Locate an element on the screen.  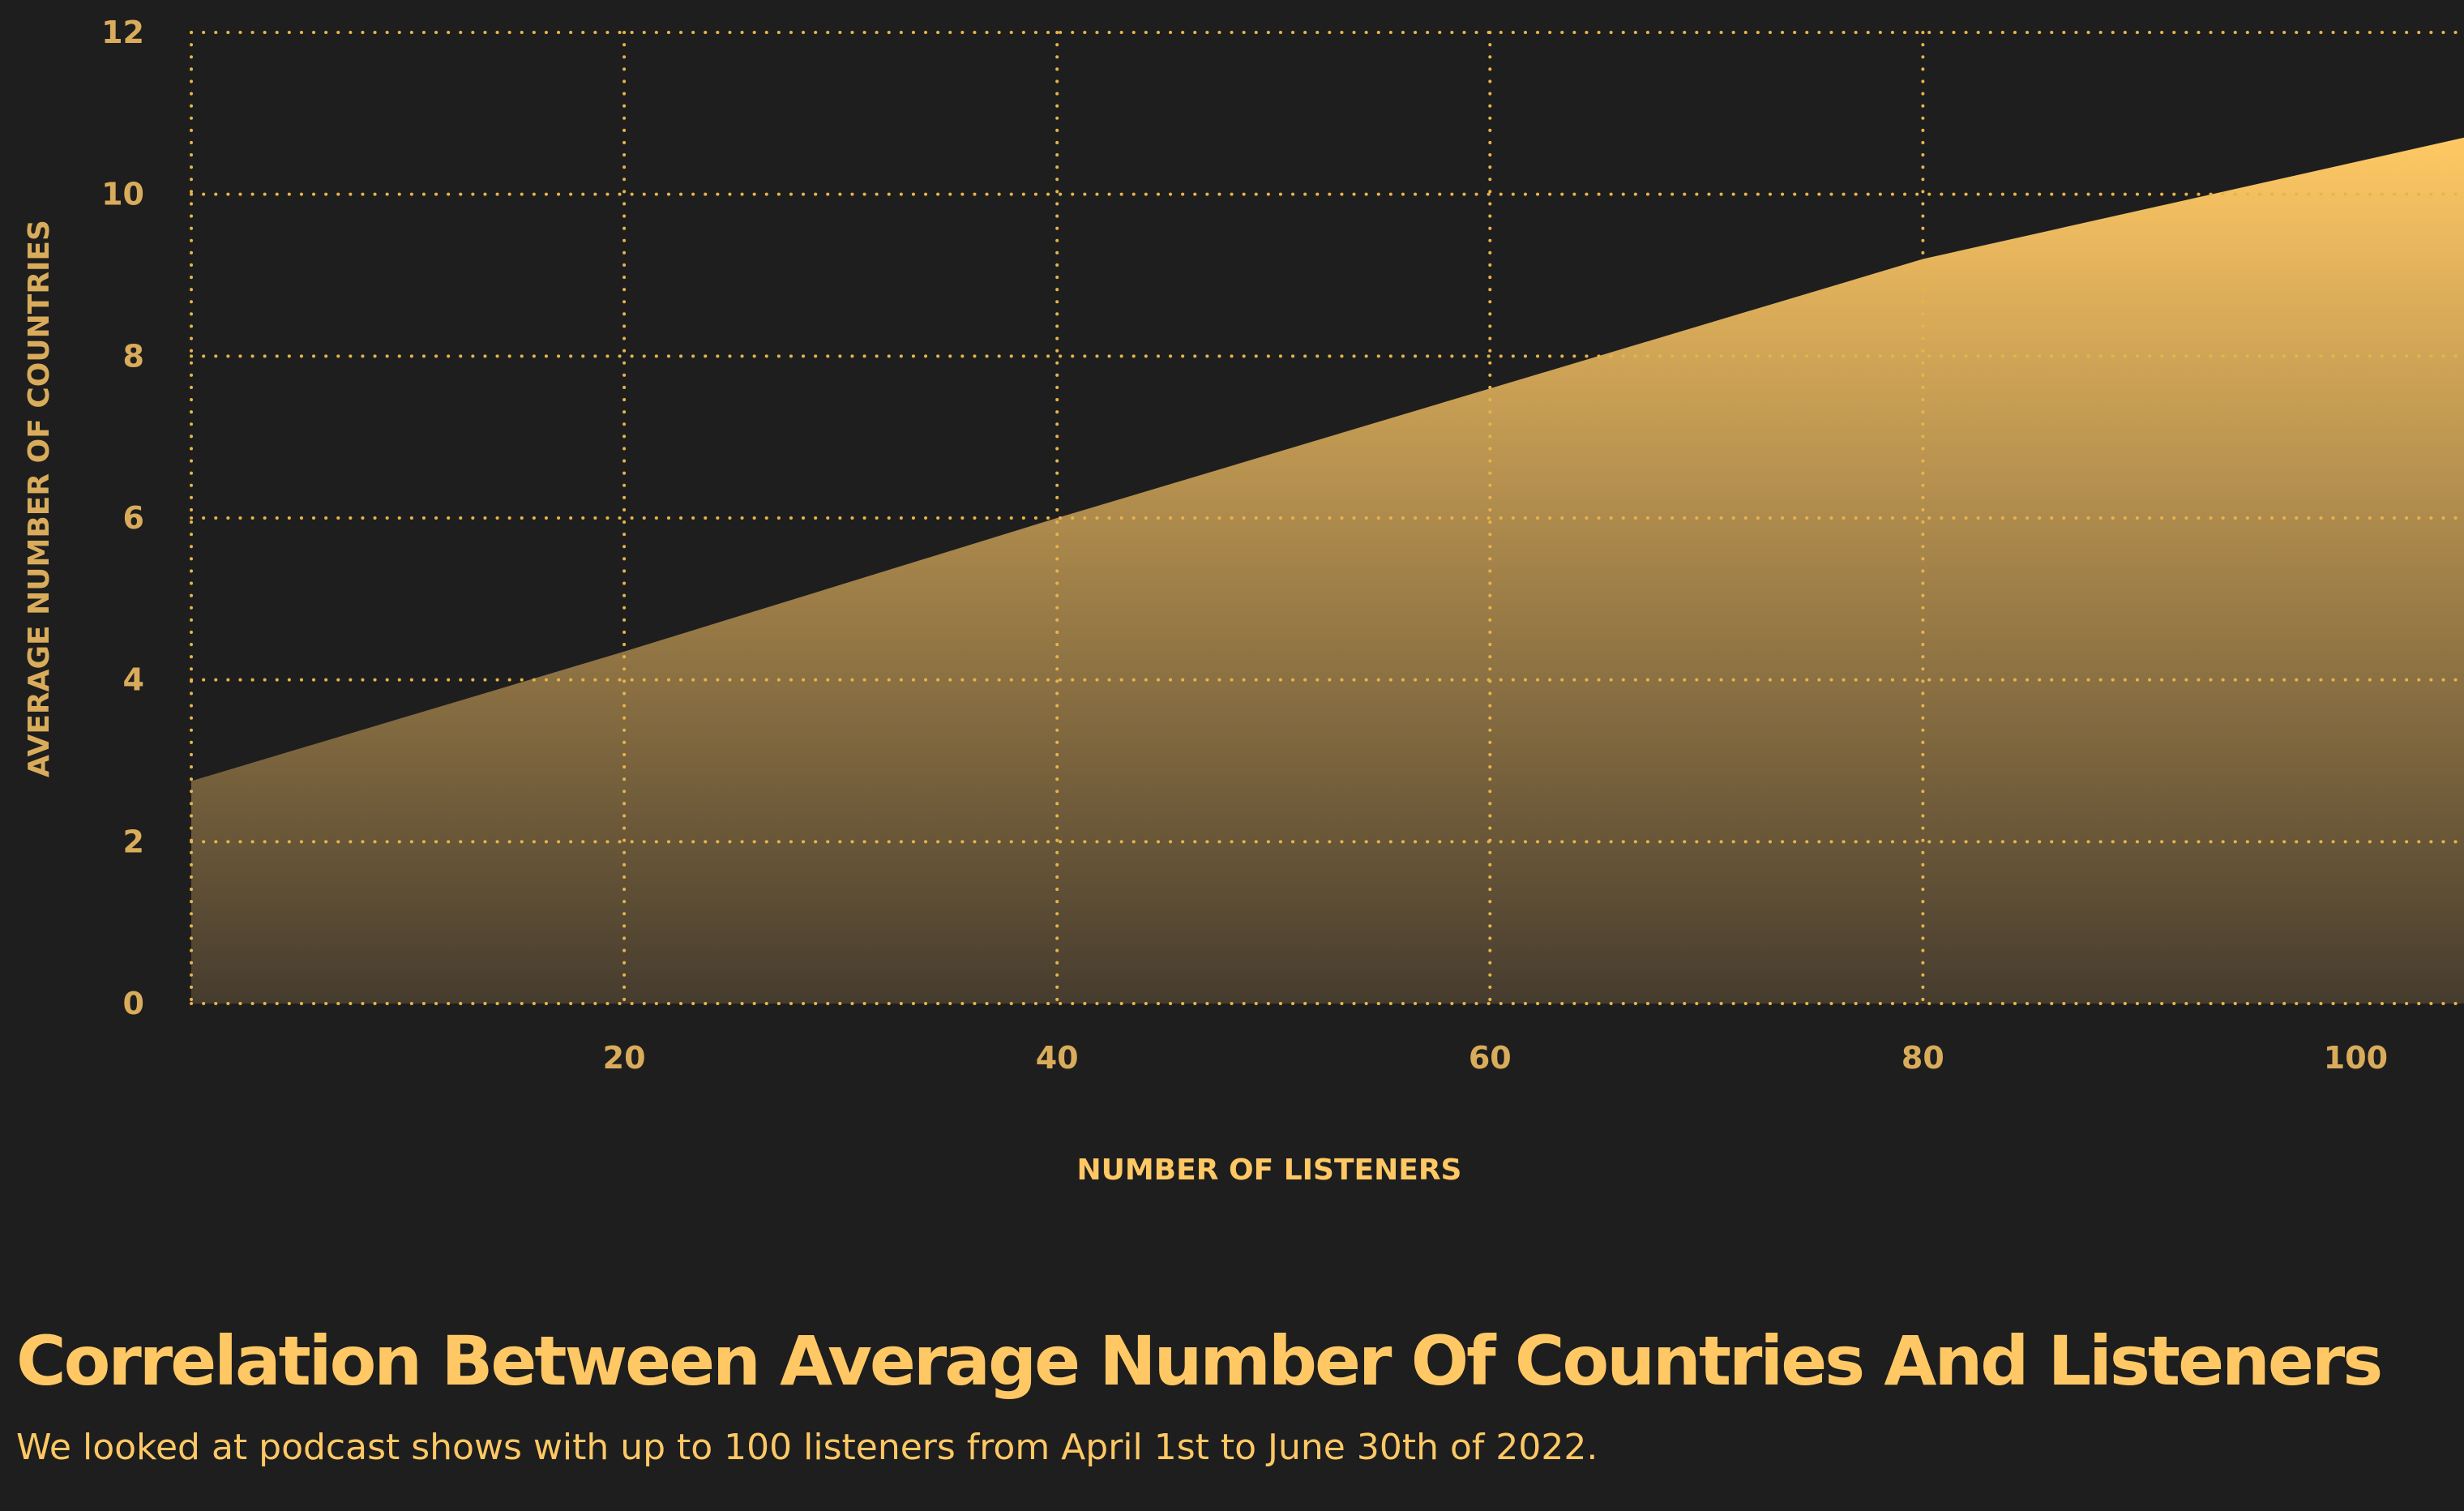
y-tick-label-6: 6 is located at coordinates (133, 518).